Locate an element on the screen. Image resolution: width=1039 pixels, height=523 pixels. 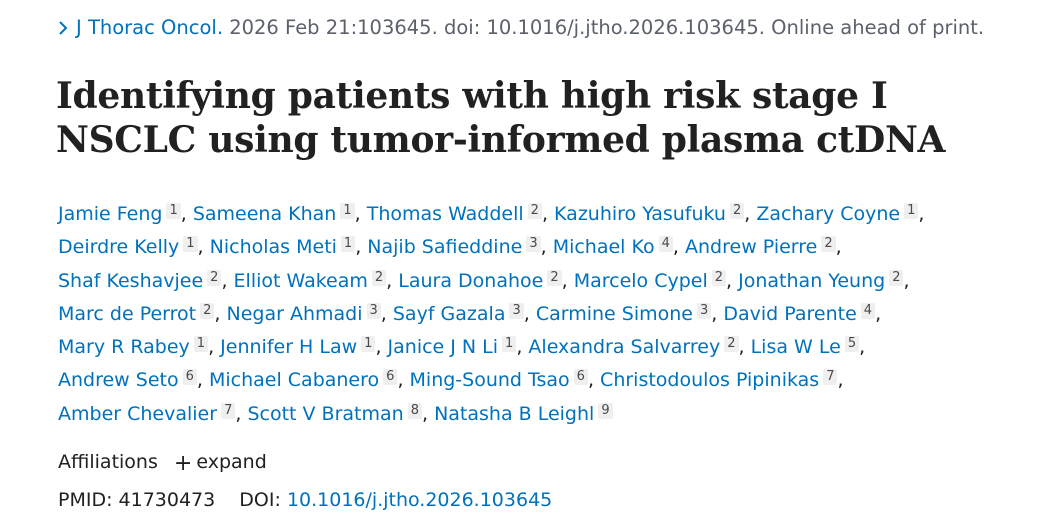
author-link: Michael Cabanero is located at coordinates (294, 380).